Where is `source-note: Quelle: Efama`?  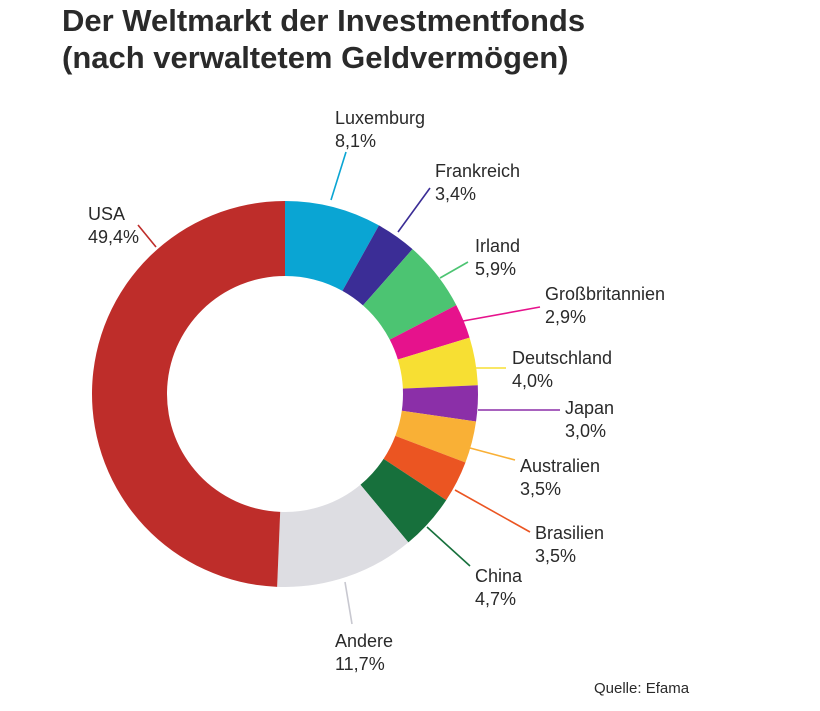
source-note: Quelle: Efama is located at coordinates (642, 688).